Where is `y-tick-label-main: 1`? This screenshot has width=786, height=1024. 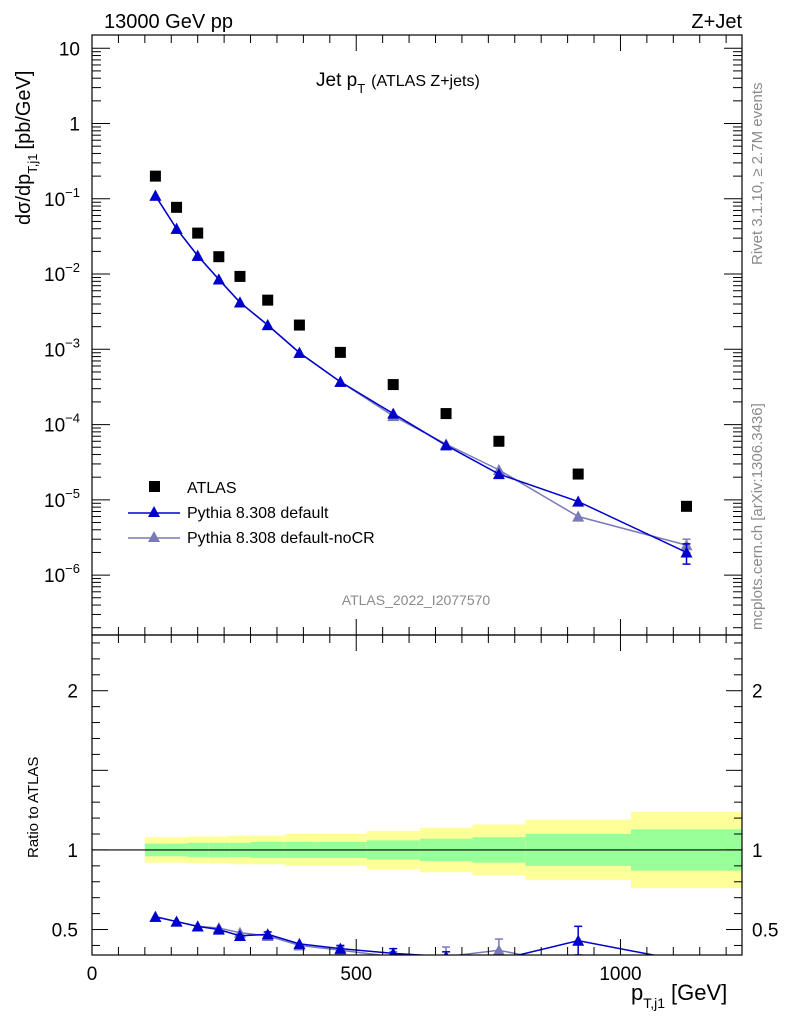
y-tick-label-main: 1 is located at coordinates (74, 125).